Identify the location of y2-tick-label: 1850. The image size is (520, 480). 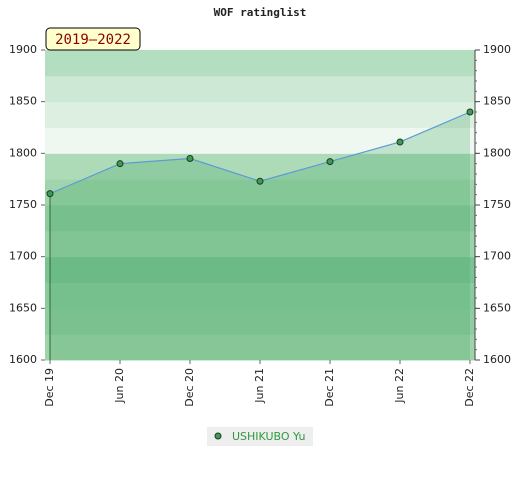
(497, 101).